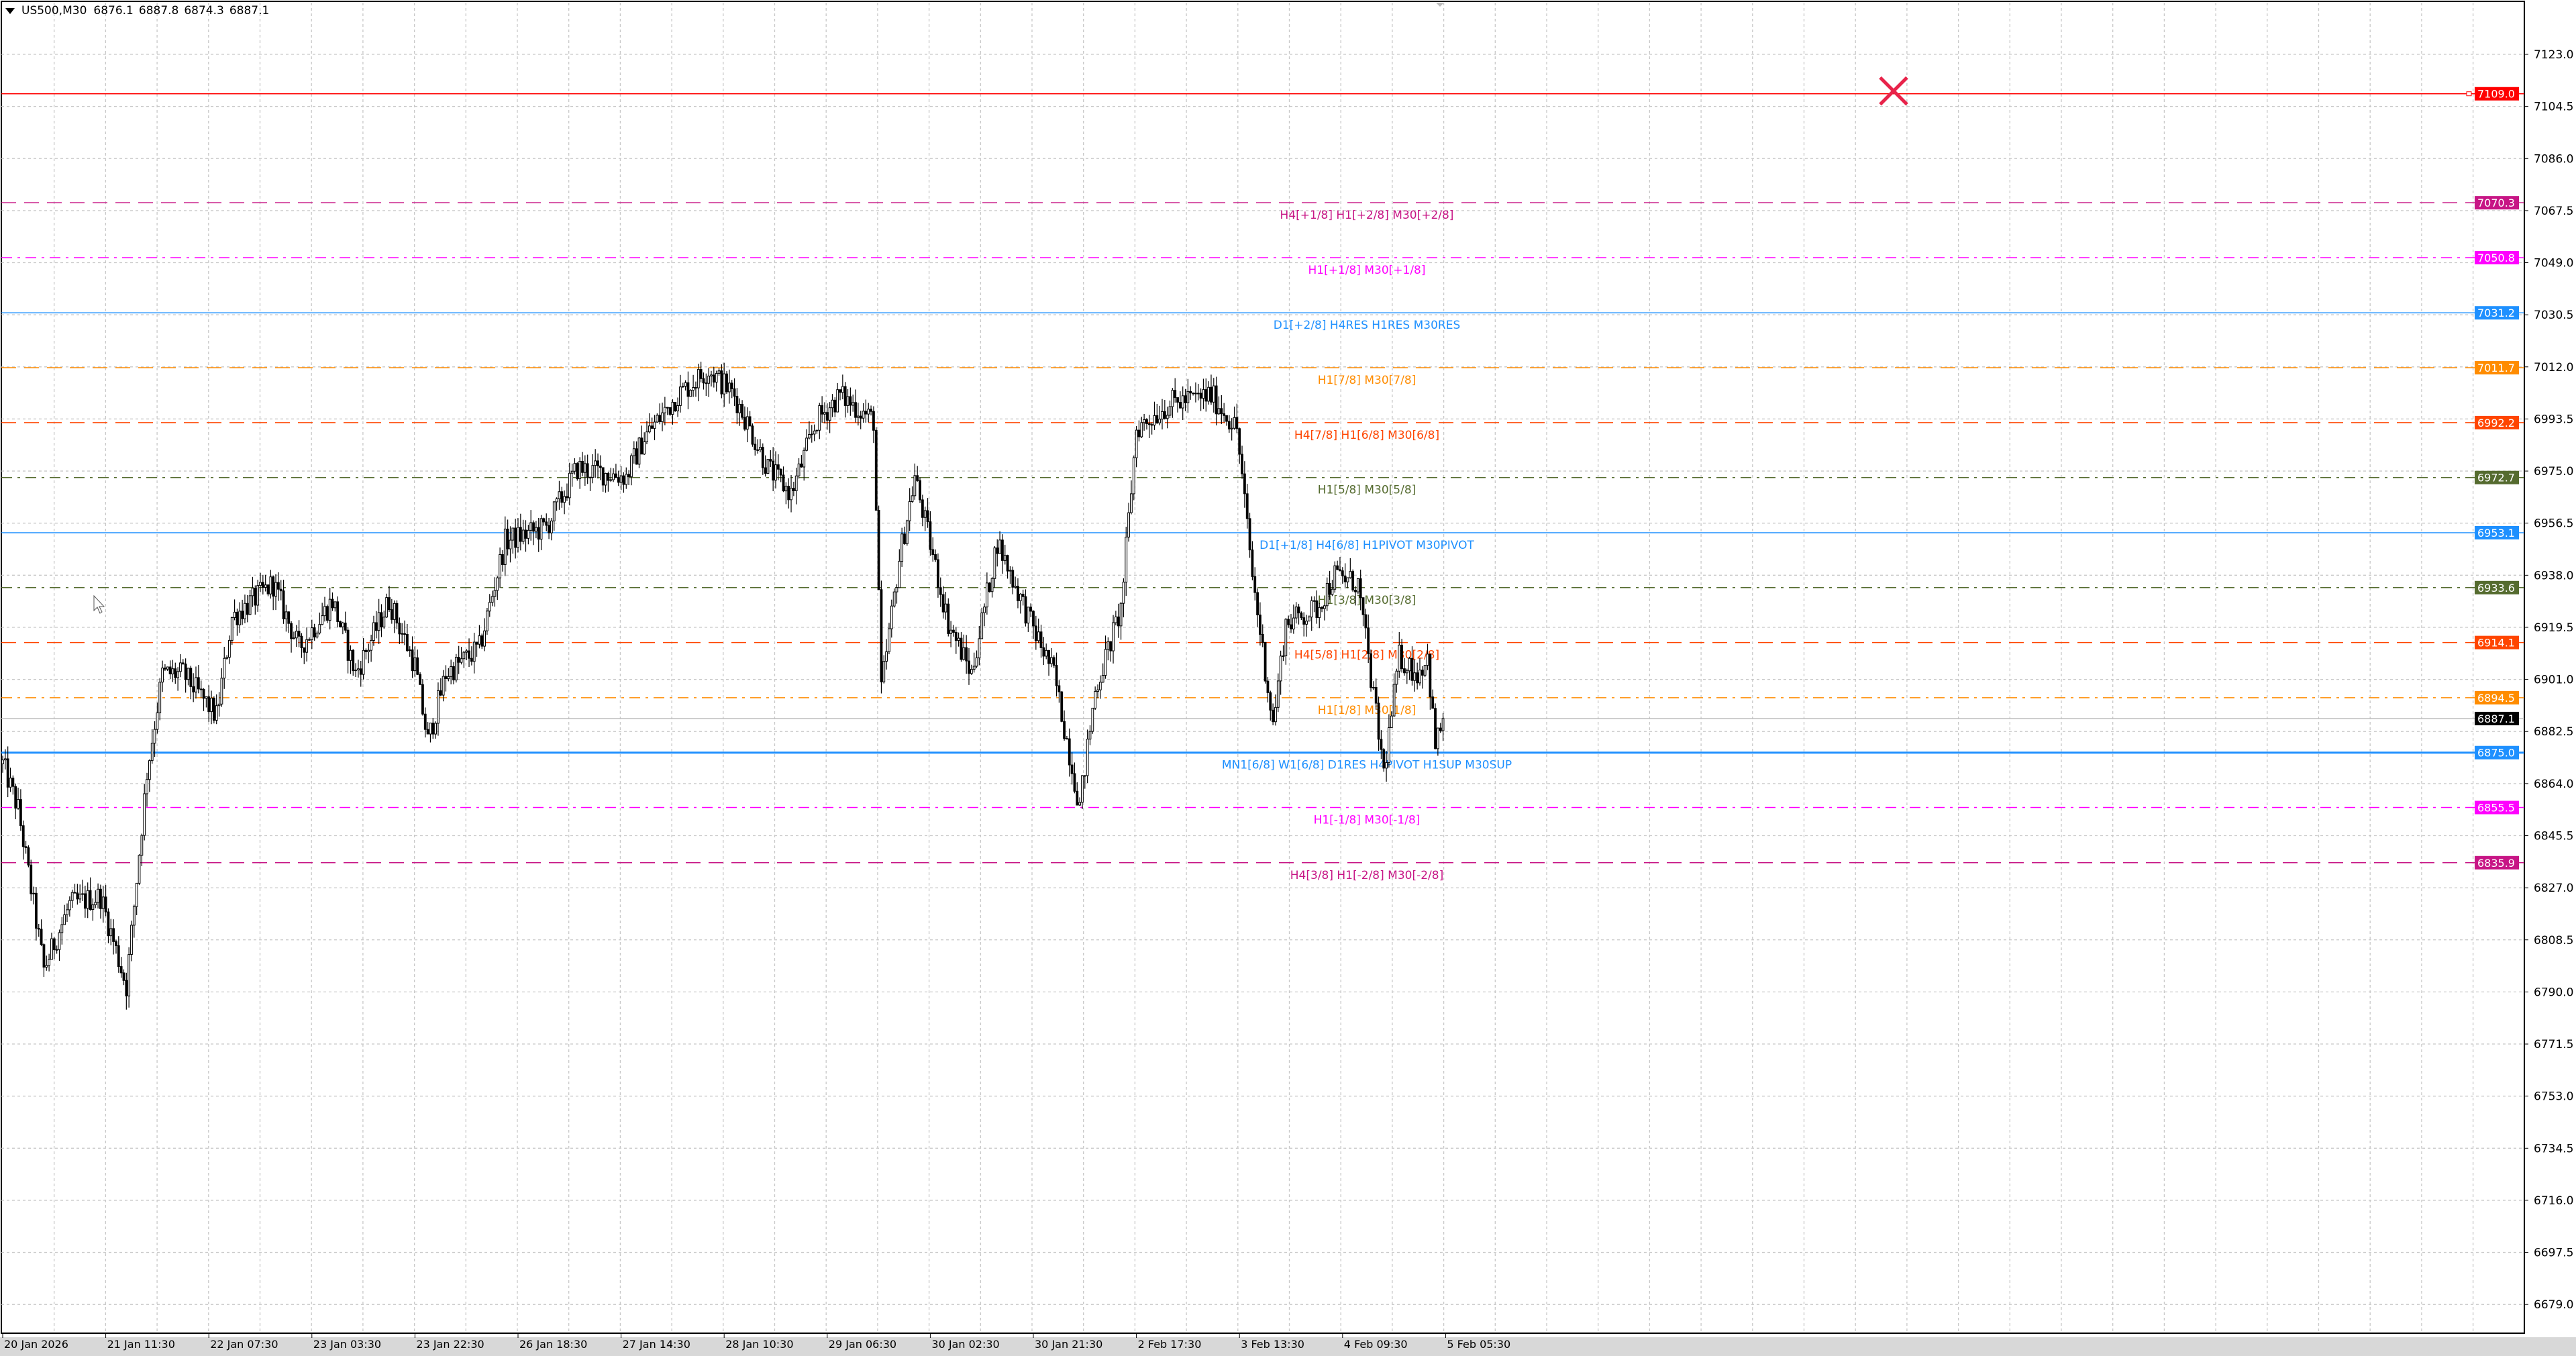 The image size is (2576, 1356). I want to click on ohlc-open: 6876.1, so click(113, 10).